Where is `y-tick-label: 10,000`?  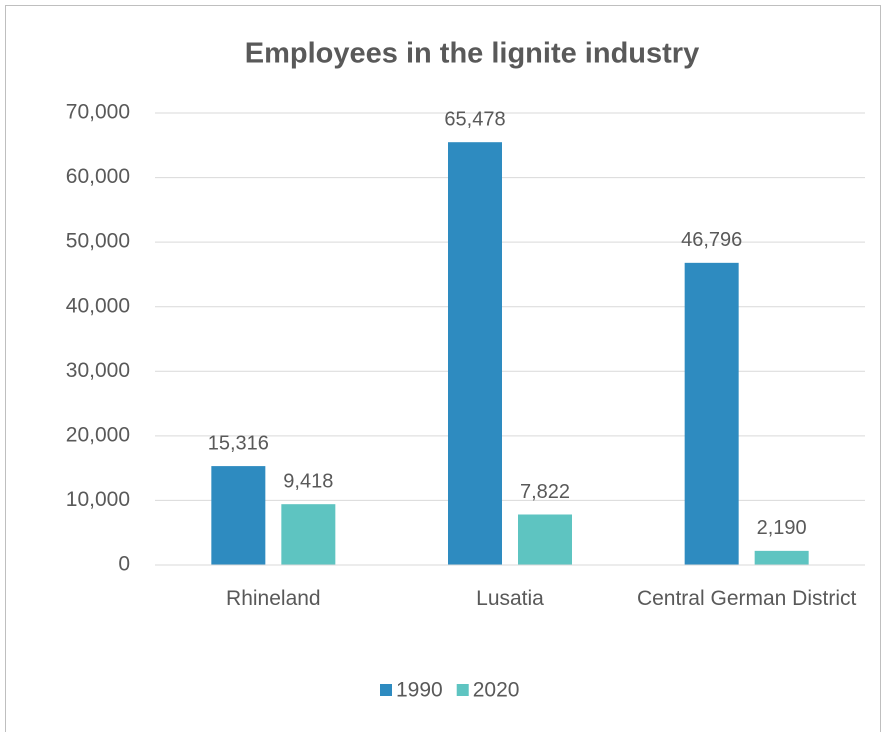 y-tick-label: 10,000 is located at coordinates (98, 499).